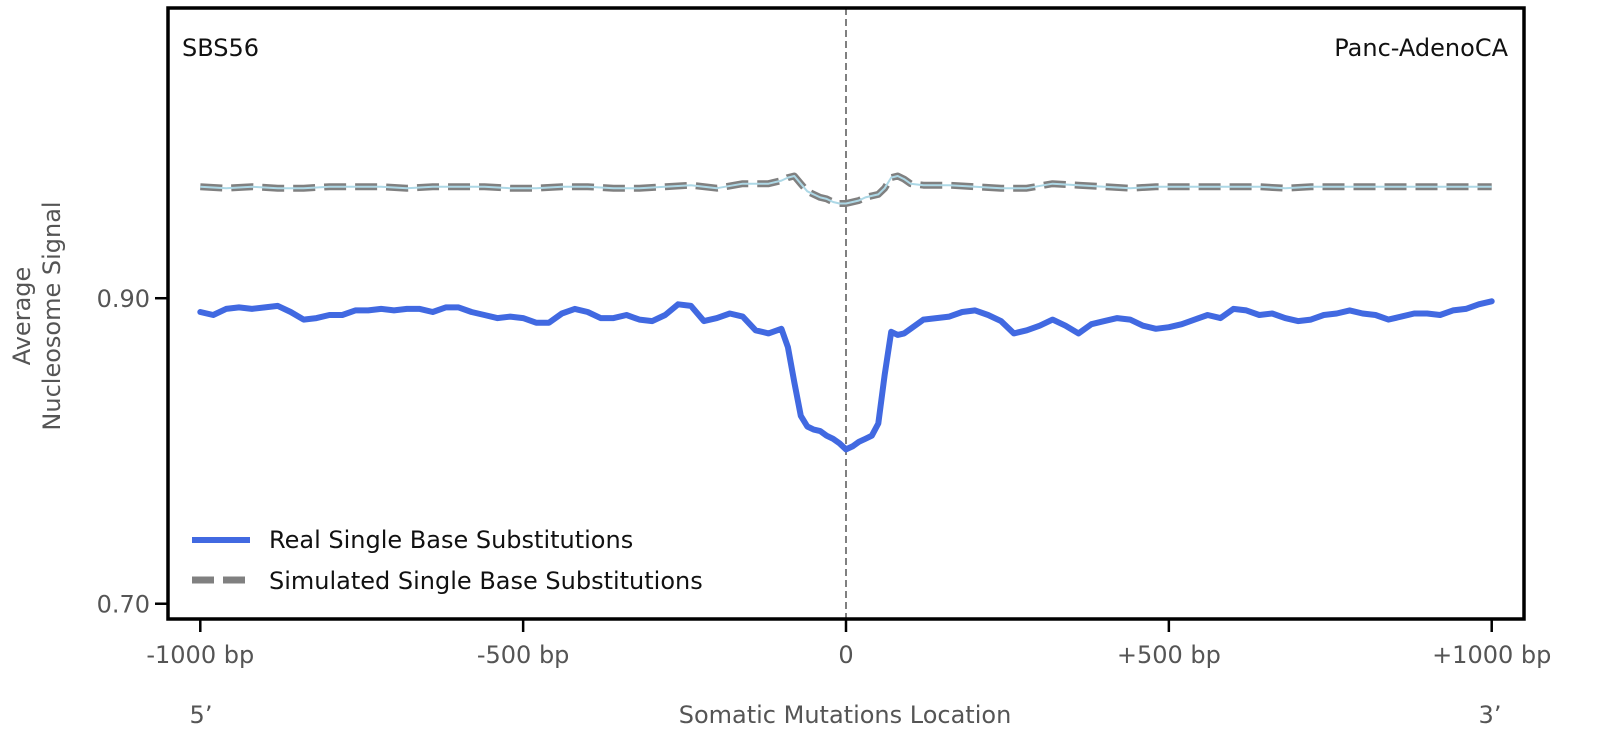 The height and width of the screenshot is (756, 1603). Describe the element at coordinates (1490, 715) in the screenshot. I see `strand-label-3prime: 3’` at that location.